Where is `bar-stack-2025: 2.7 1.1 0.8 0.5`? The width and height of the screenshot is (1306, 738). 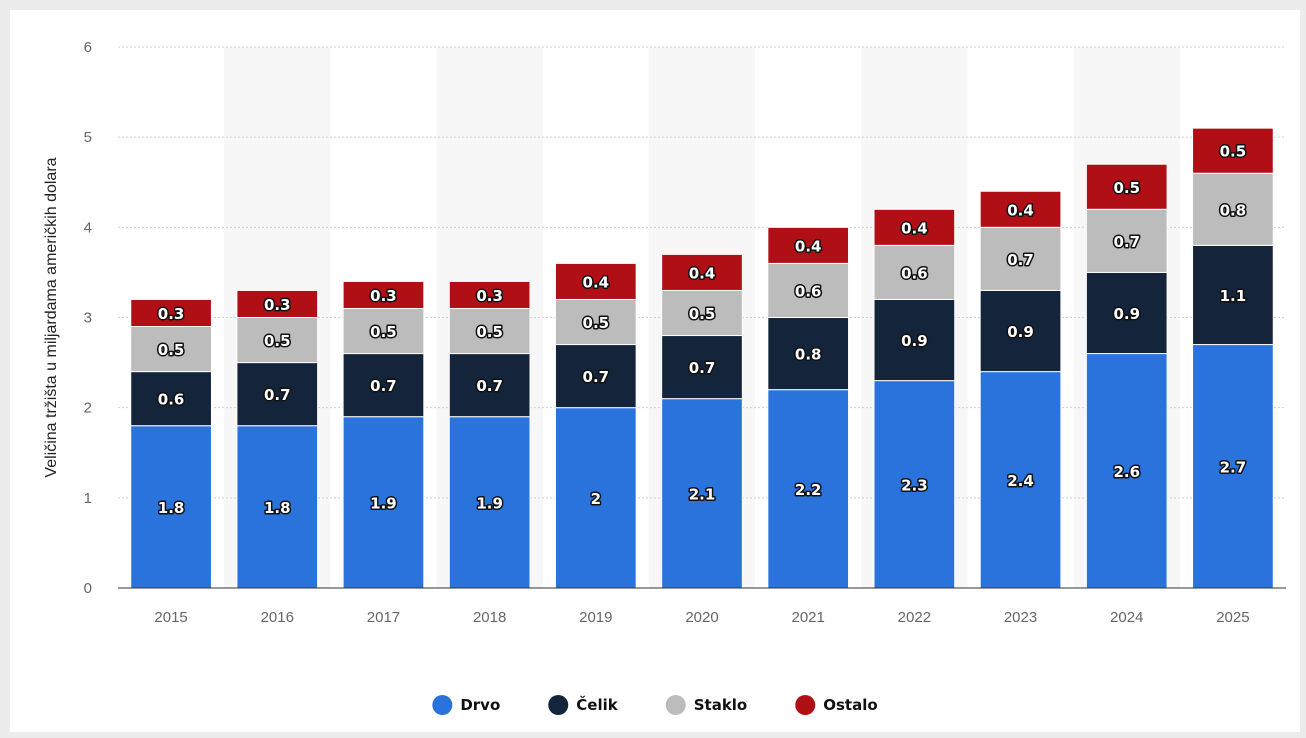 bar-stack-2025: 2.7 1.1 0.8 0.5 is located at coordinates (1233, 358).